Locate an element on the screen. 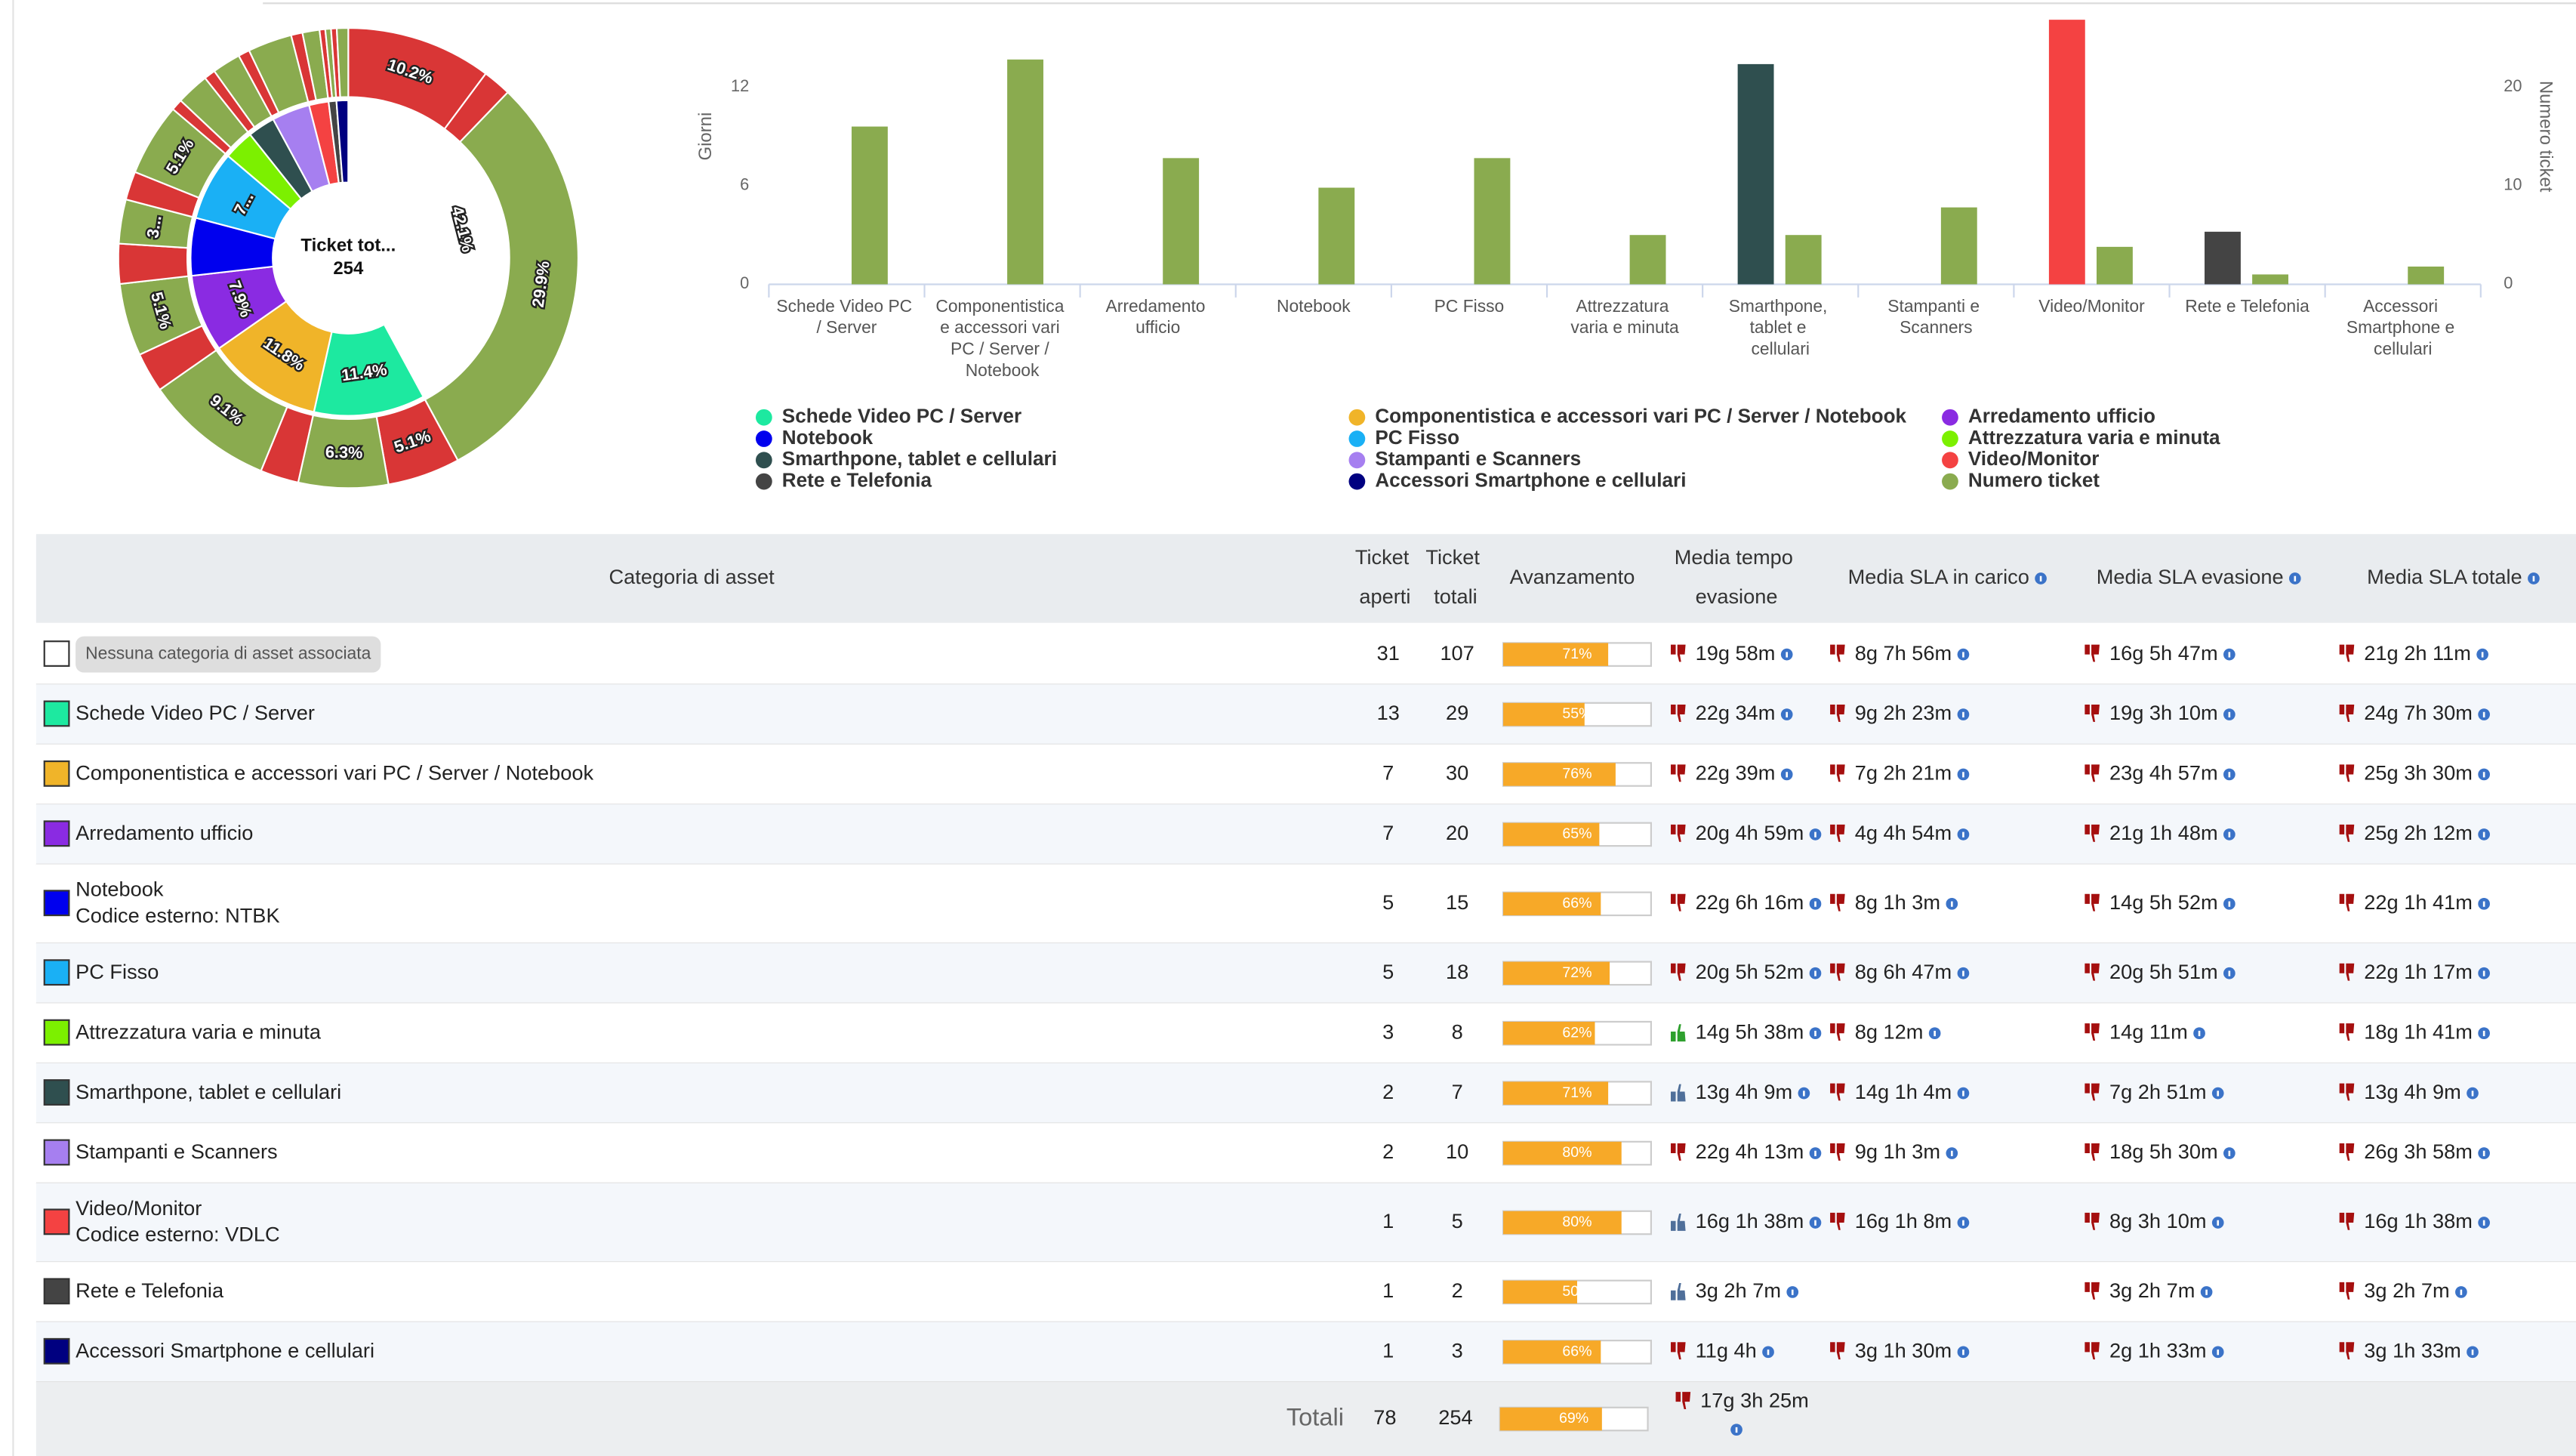 The image size is (2576, 1456). x-tick-label-line: Smarthpone, is located at coordinates (1780, 306).